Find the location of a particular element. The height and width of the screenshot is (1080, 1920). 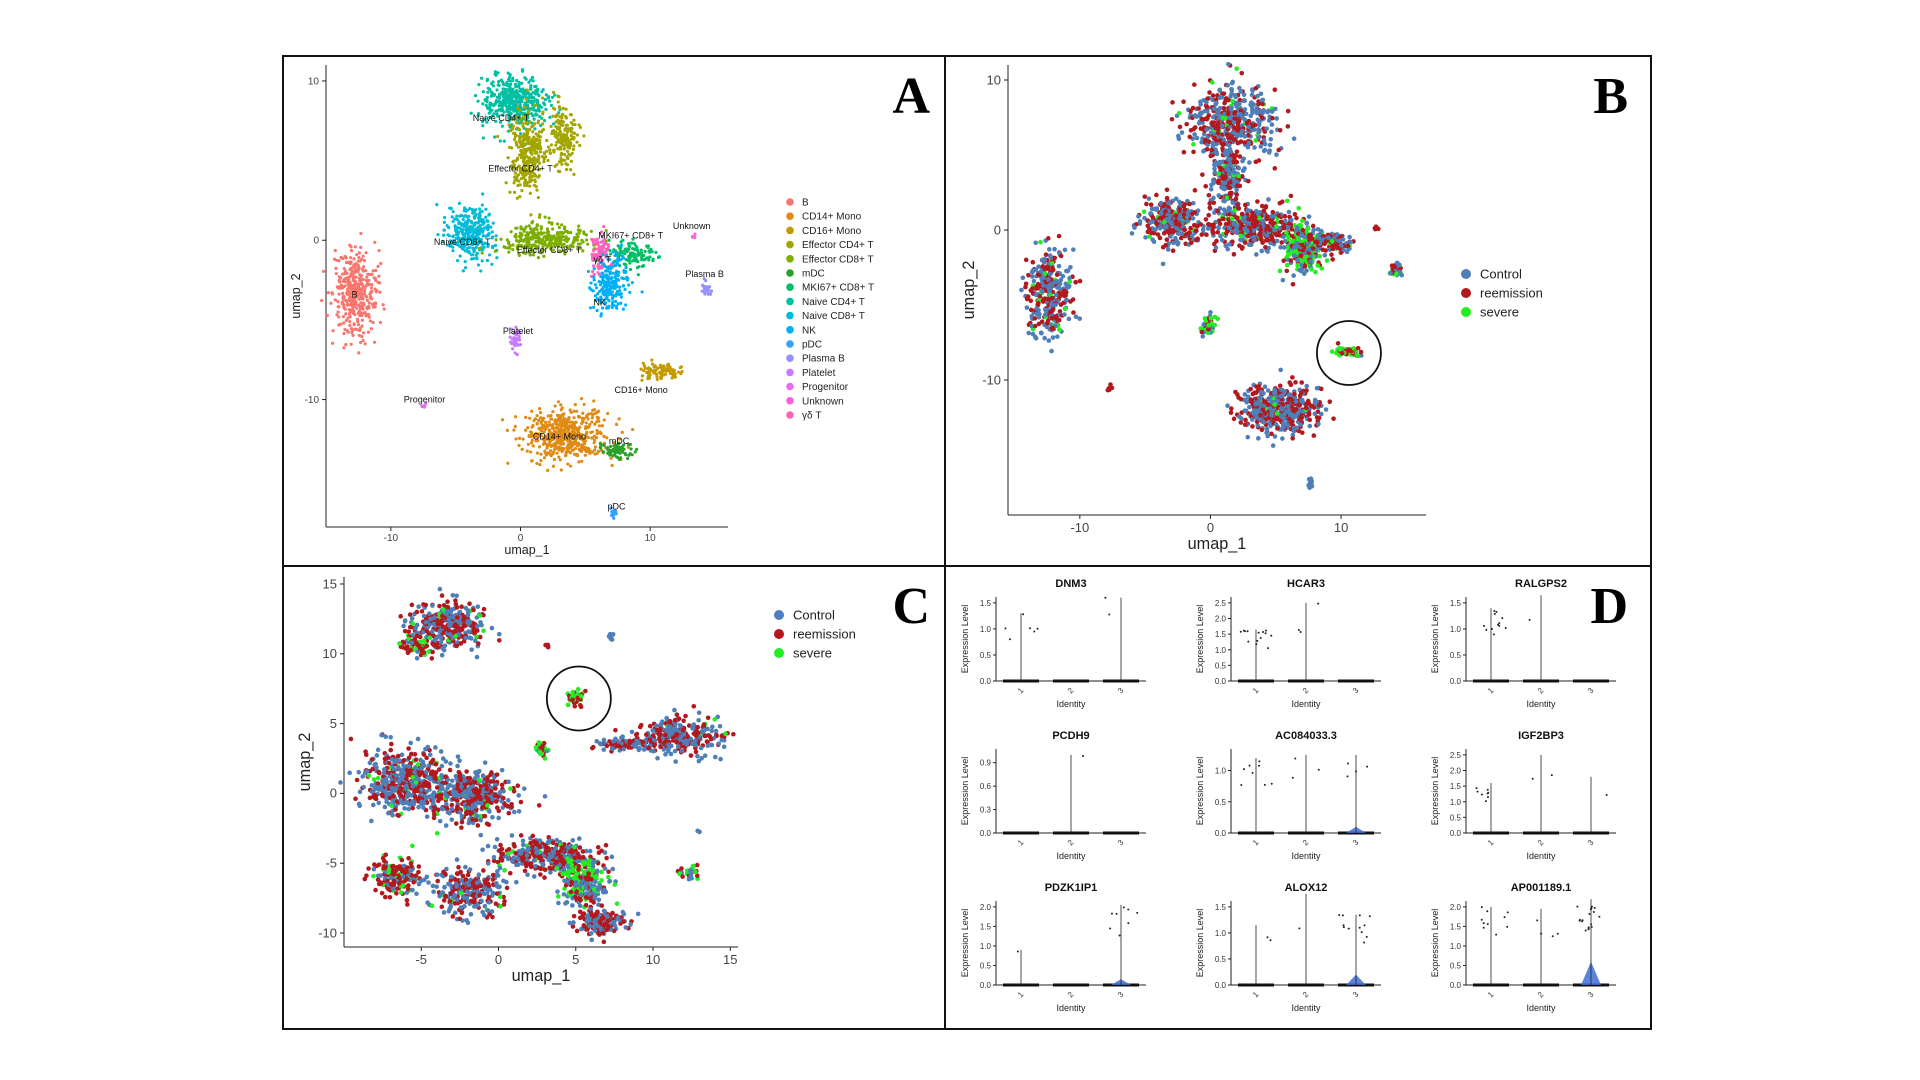

legend-key is located at coordinates (790, 415).